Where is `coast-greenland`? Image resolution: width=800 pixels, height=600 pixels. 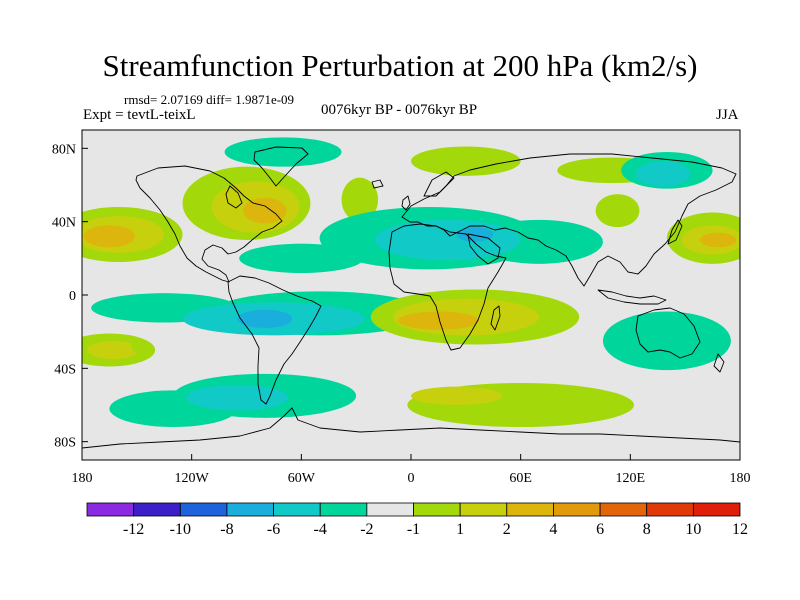
coast-greenland is located at coordinates (281, 166).